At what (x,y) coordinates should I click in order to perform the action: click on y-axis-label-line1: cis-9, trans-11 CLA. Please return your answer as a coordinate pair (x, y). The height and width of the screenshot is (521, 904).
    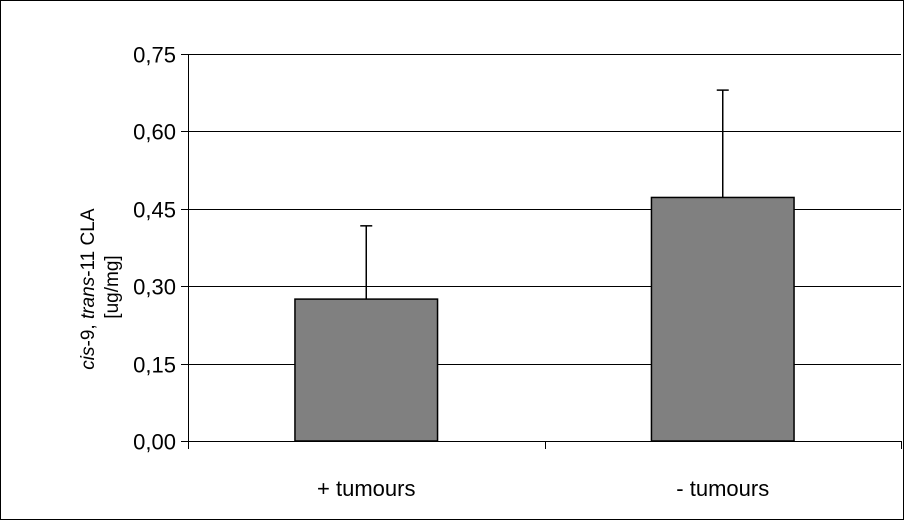
    Looking at the image, I should click on (88, 289).